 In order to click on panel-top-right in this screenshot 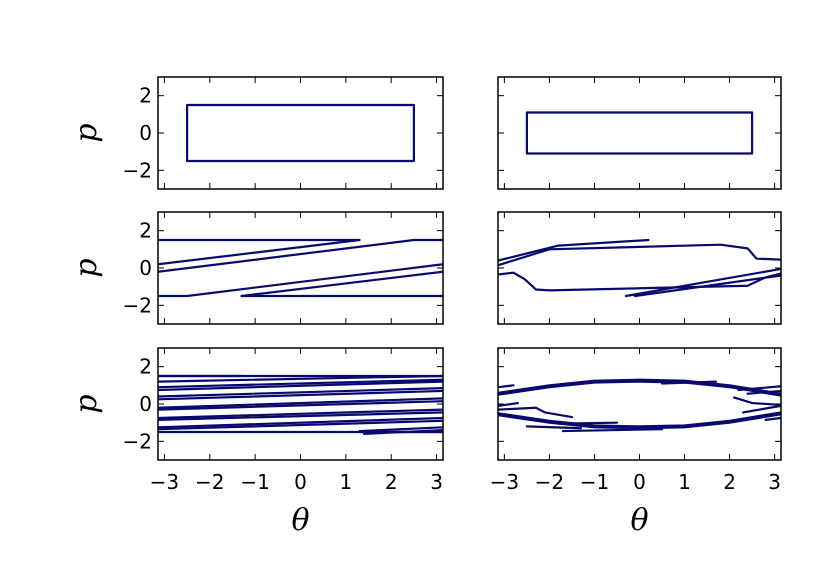, I will do `click(639, 133)`.